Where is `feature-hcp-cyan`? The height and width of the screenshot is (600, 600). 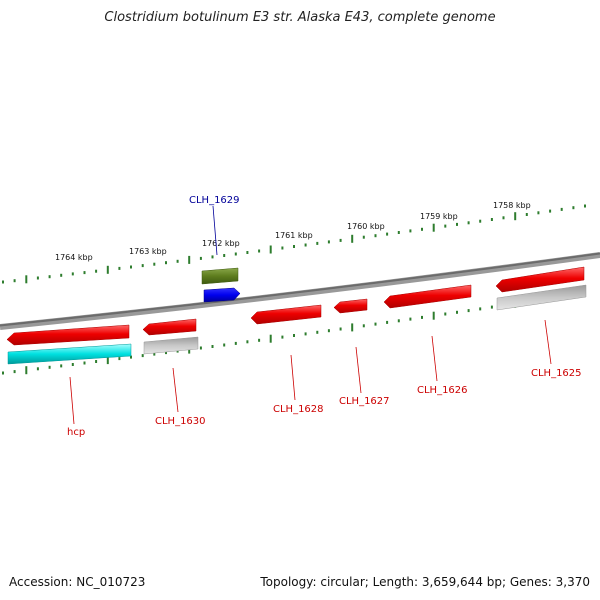 feature-hcp-cyan is located at coordinates (69, 354).